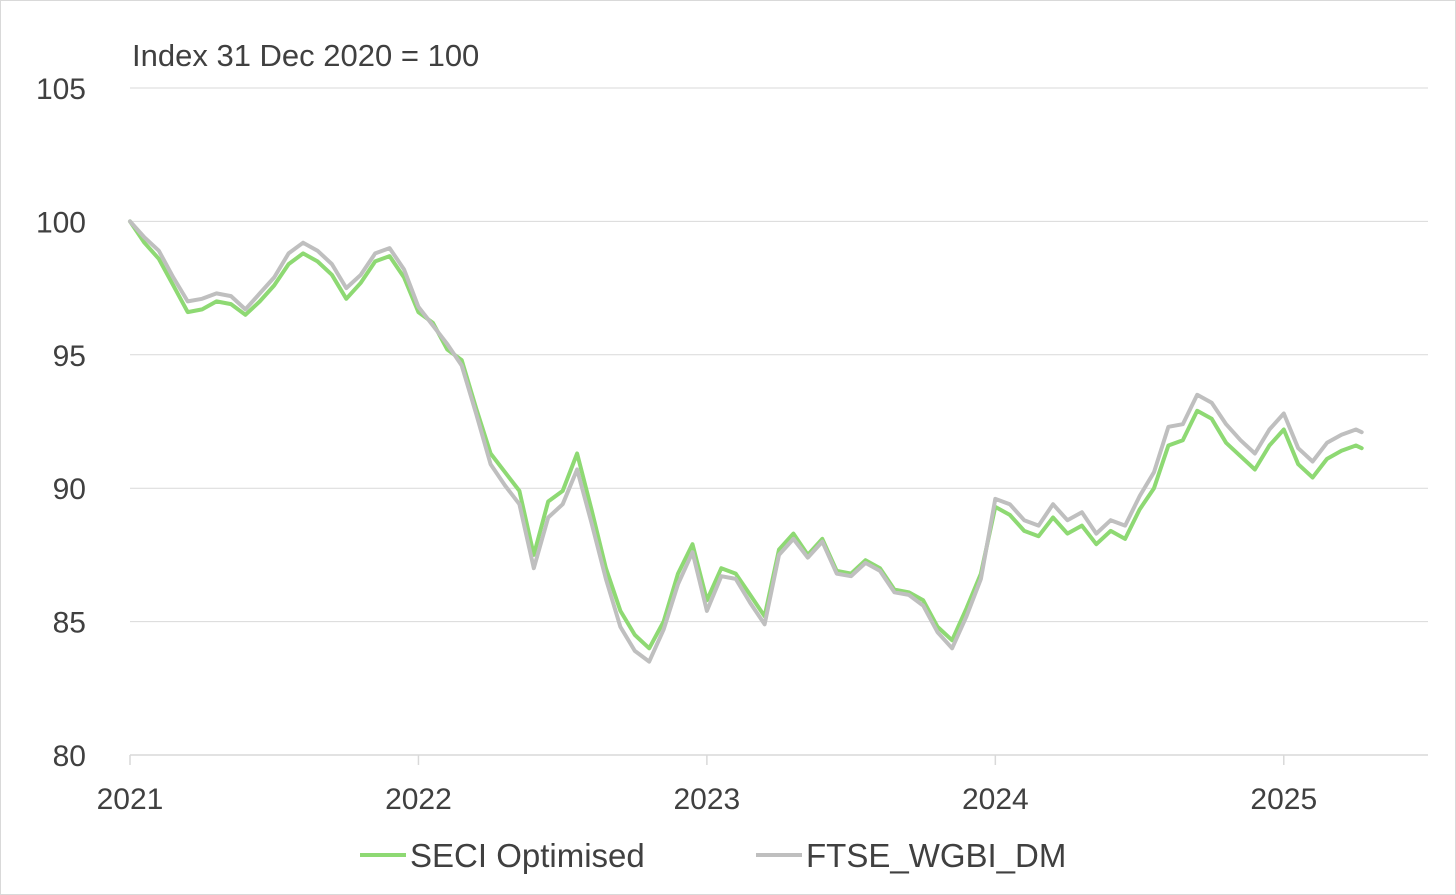  Describe the element at coordinates (418, 799) in the screenshot. I see `x-tick-label-2022: 2022` at that location.